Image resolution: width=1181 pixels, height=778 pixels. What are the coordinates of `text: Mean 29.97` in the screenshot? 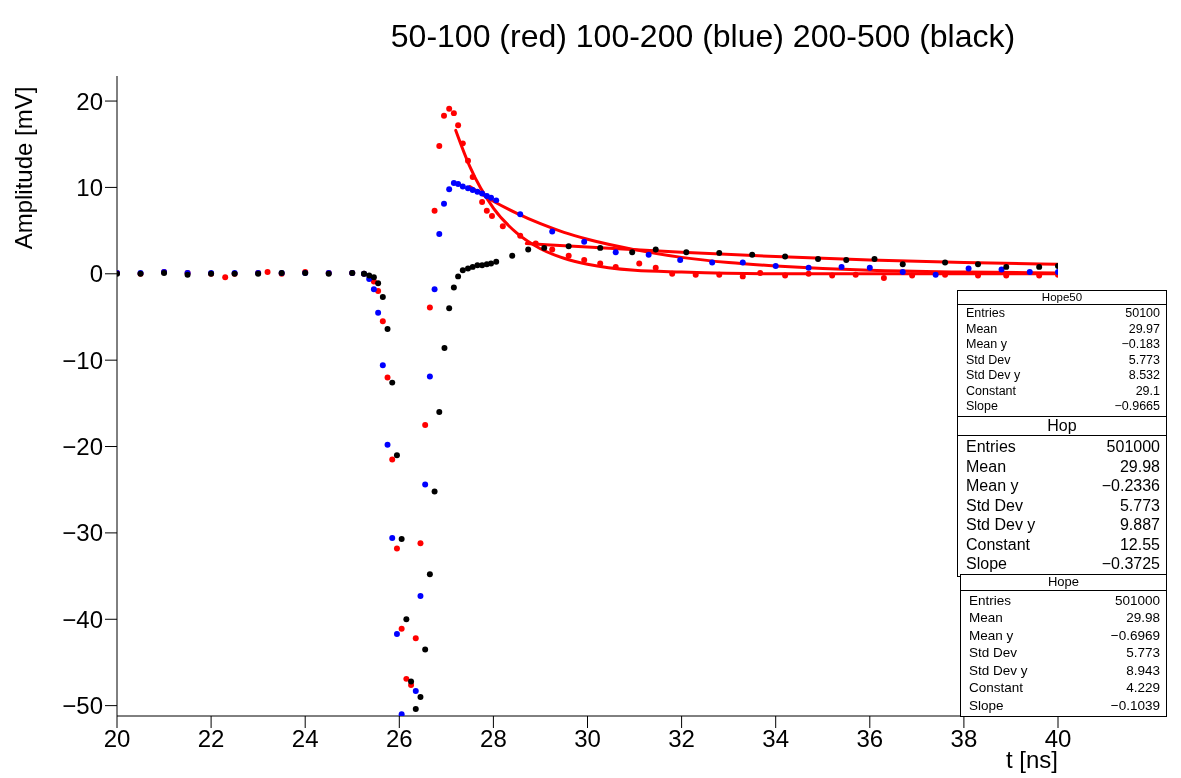 It's located at (1063, 328).